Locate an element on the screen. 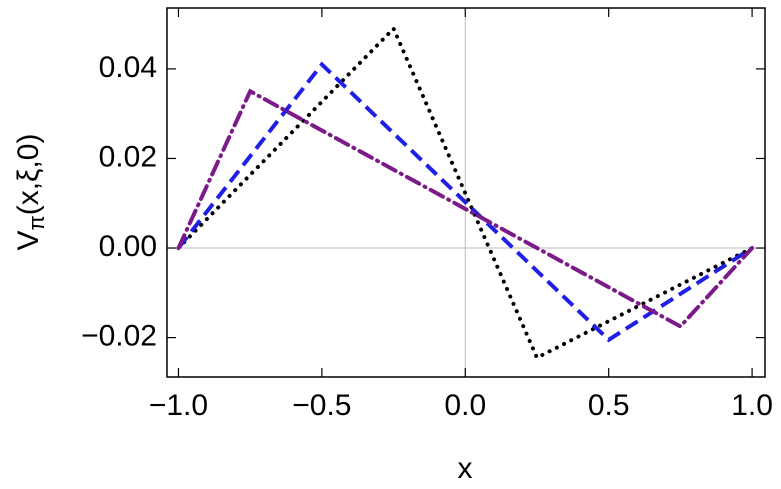 Image resolution: width=781 pixels, height=489 pixels. y-axis-label: Vπ(x,ξ,0) is located at coordinates (30, 192).